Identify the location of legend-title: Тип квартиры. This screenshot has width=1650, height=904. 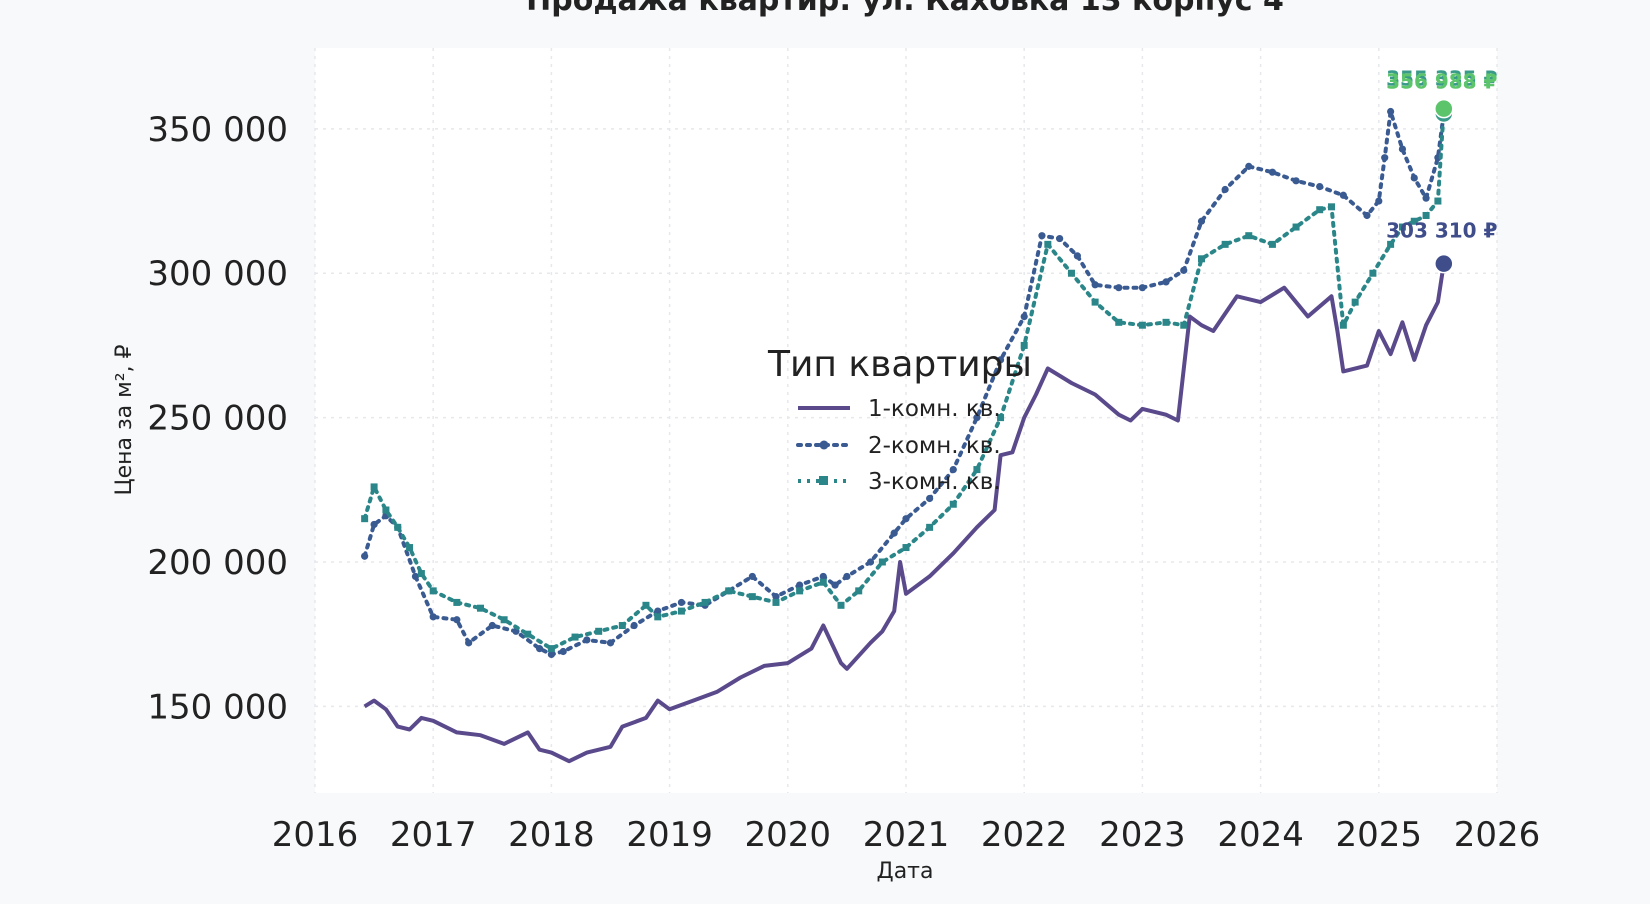
(899, 364).